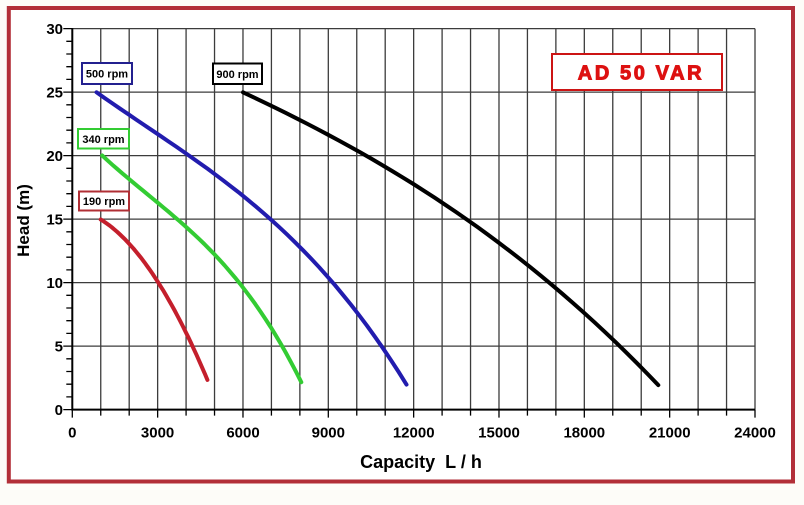 This screenshot has width=804, height=505. What do you see at coordinates (54, 93) in the screenshot?
I see `svg-text: 25` at bounding box center [54, 93].